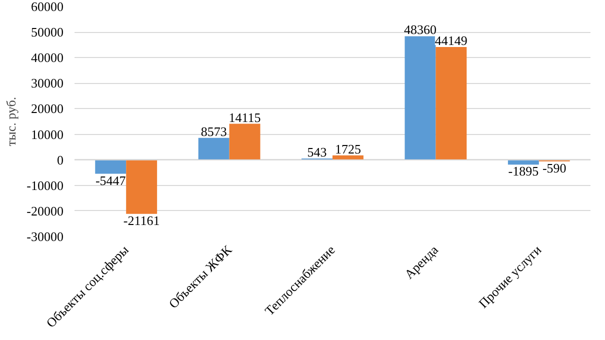 The width and height of the screenshot is (605, 340). Describe the element at coordinates (45, 185) in the screenshot. I see `y-tick-label: -10000` at that location.